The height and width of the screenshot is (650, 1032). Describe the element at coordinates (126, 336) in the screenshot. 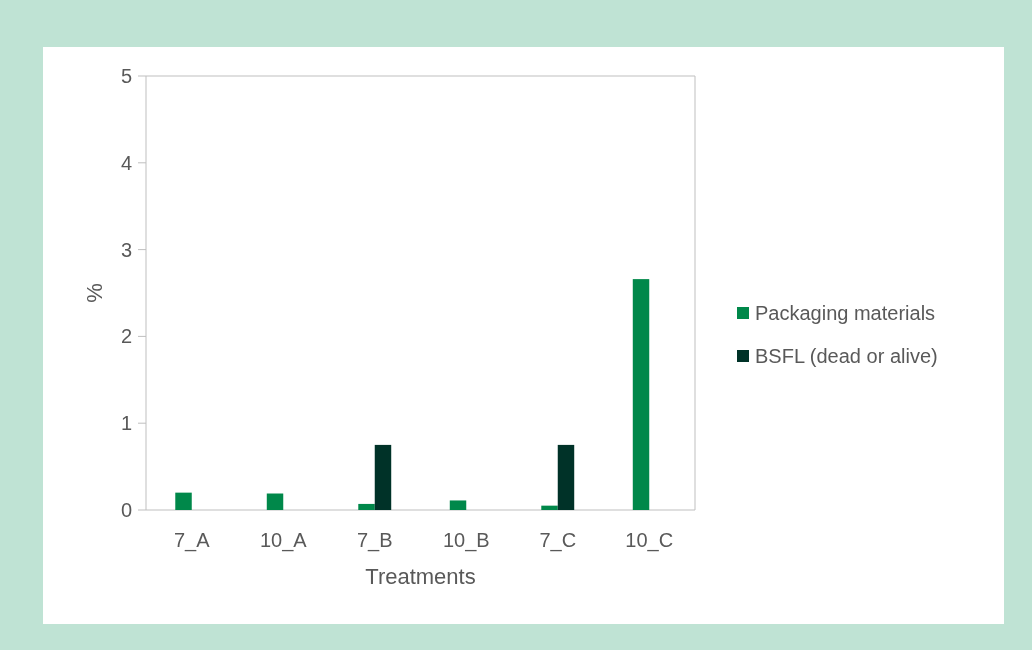

I see `y-tick-label: 2` at that location.